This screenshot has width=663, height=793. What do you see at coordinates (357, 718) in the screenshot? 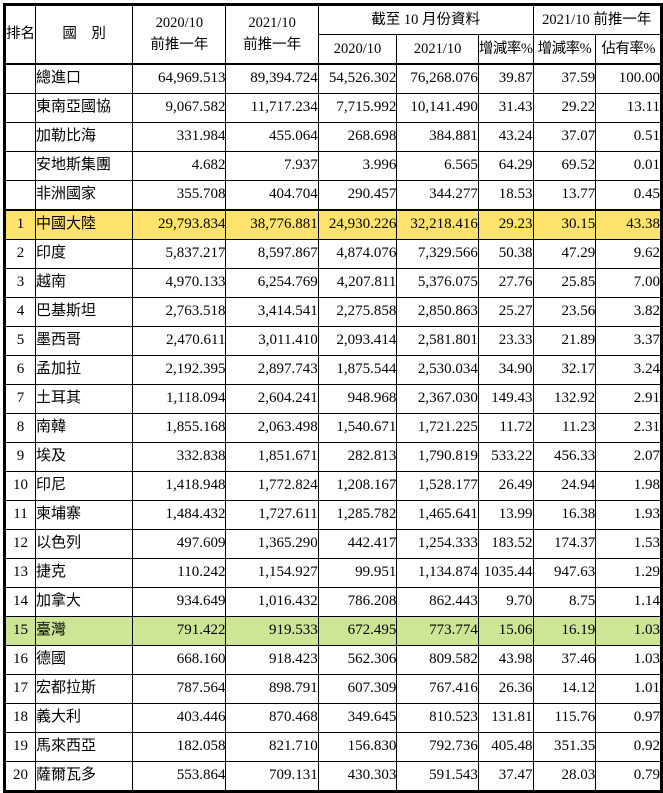
I see `cell-value: 349.645` at bounding box center [357, 718].